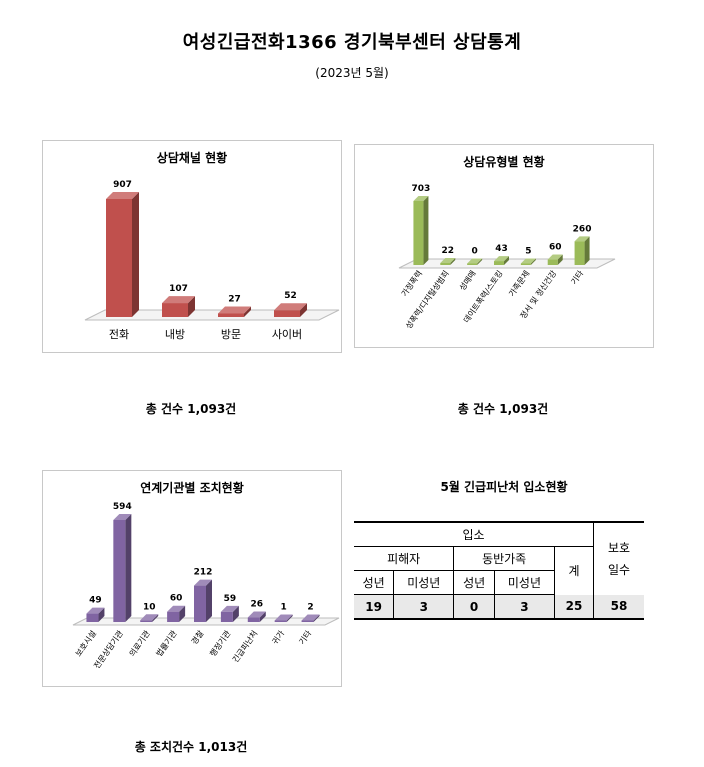 Image resolution: width=704 pixels, height=767 pixels. Describe the element at coordinates (475, 252) in the screenshot. I see `data-label: 0` at that location.